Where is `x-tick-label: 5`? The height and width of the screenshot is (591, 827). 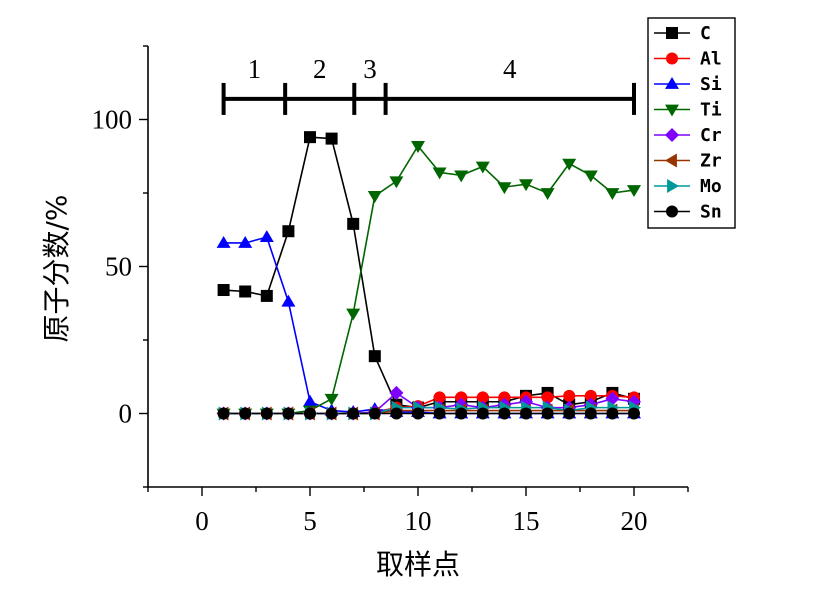 x-tick-label: 5 is located at coordinates (310, 521).